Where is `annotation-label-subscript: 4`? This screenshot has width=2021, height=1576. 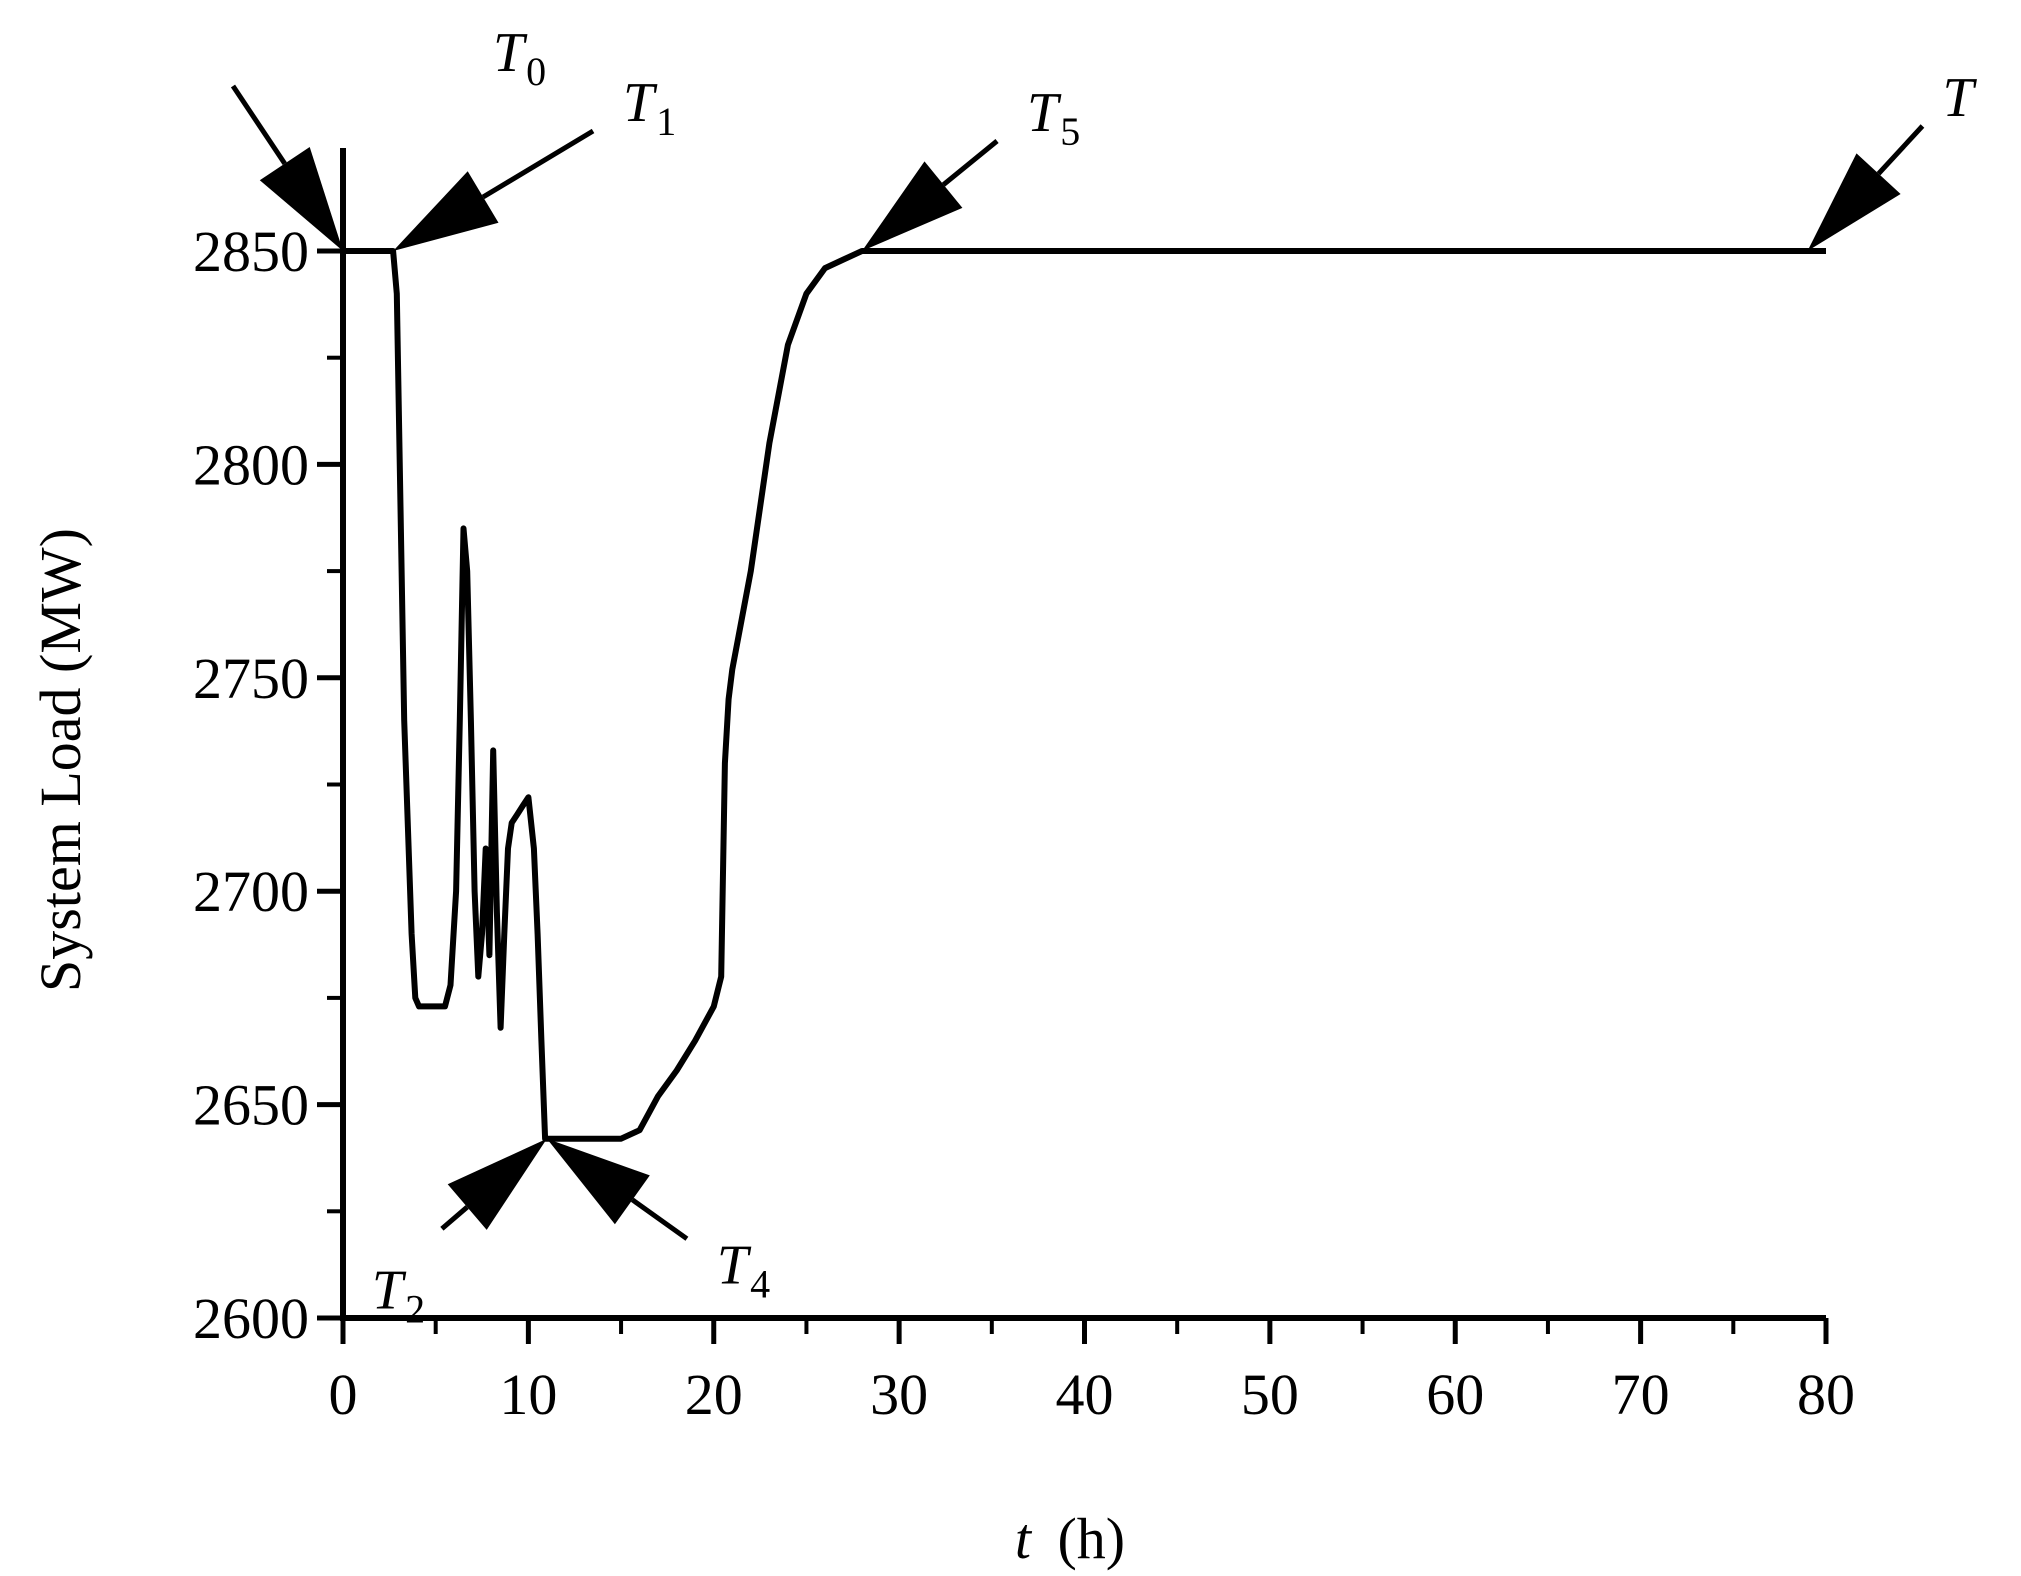
annotation-label-subscript: 4 is located at coordinates (760, 1284).